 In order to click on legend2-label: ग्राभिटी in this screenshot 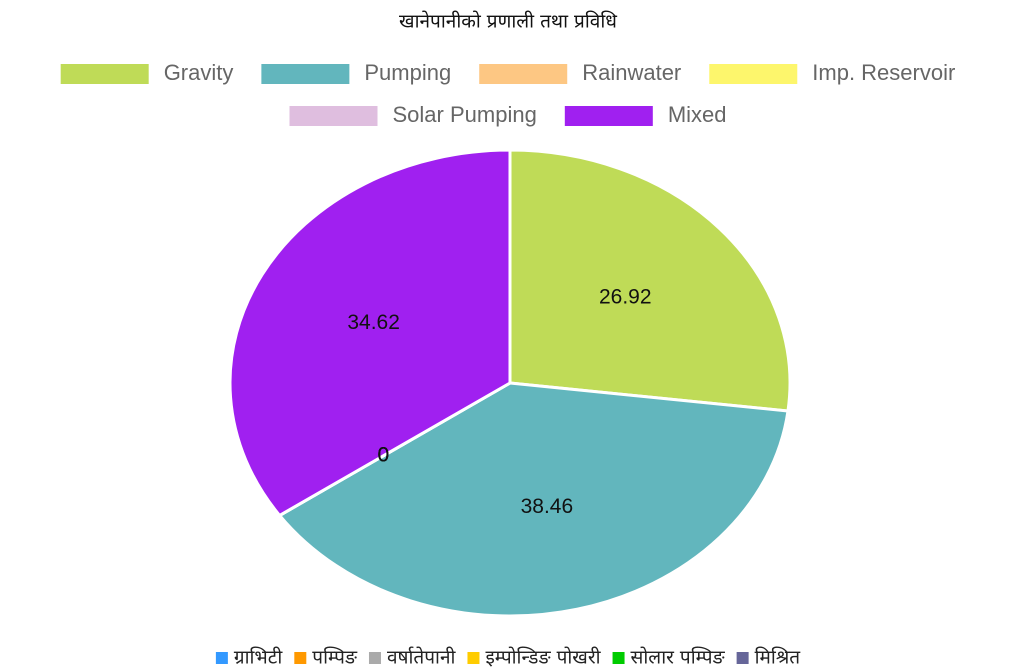, I will do `click(258, 657)`.